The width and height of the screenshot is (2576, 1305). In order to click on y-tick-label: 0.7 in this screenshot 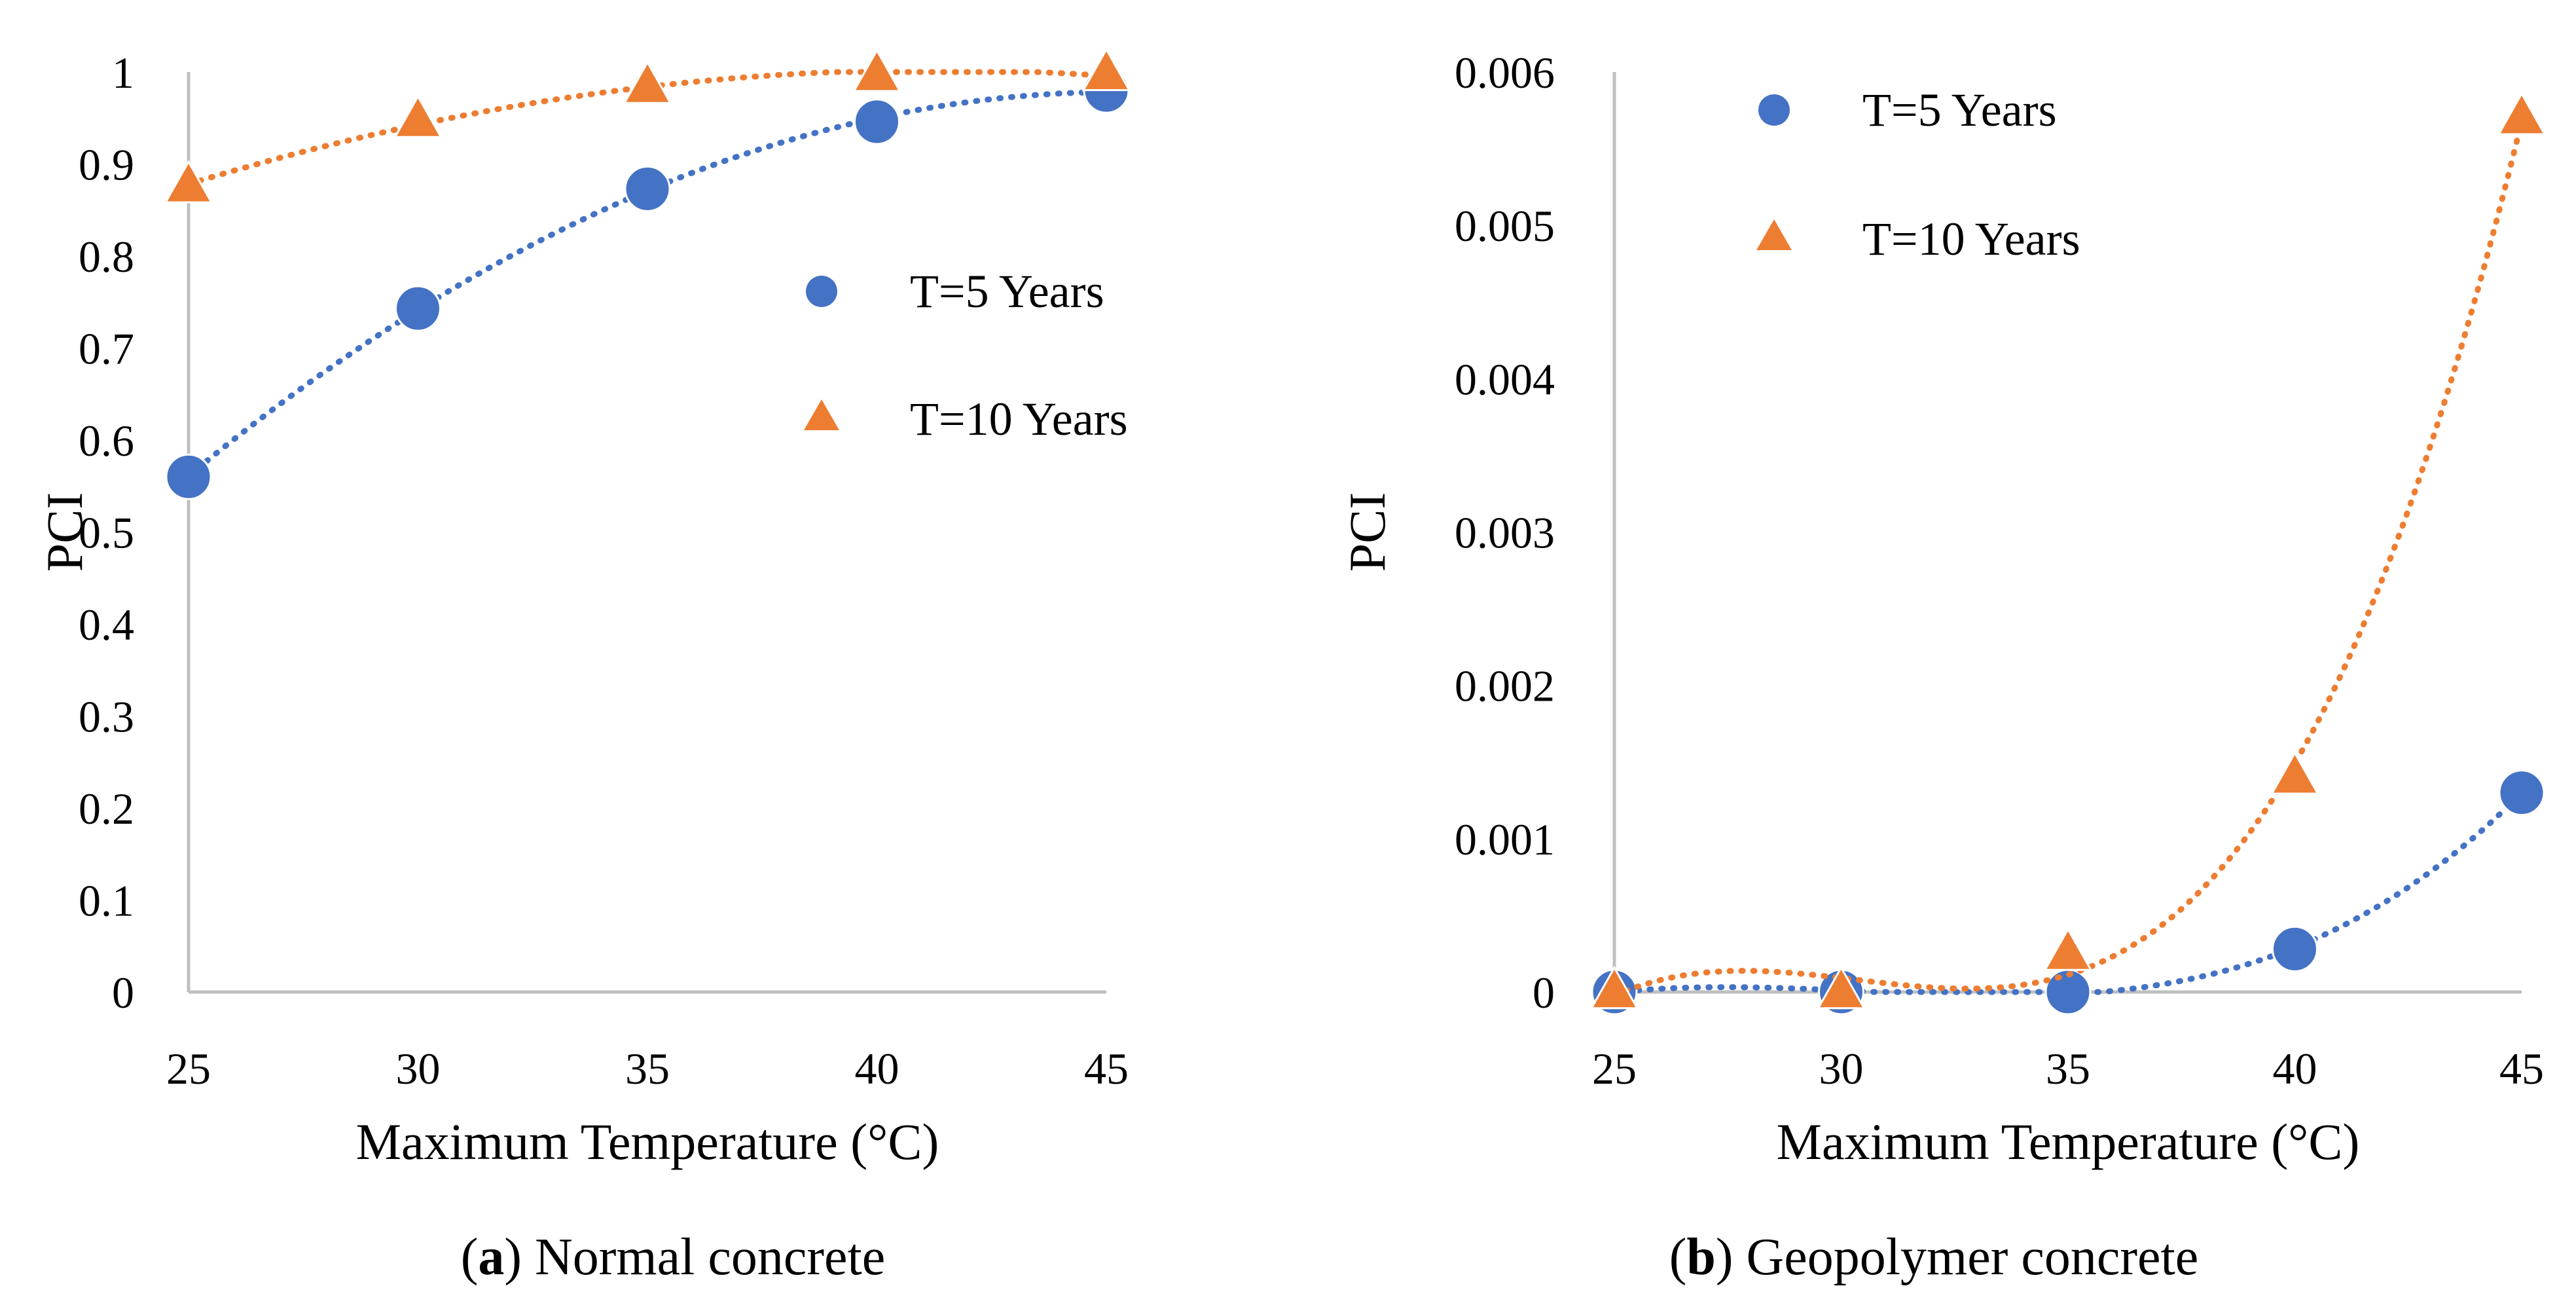, I will do `click(106, 349)`.